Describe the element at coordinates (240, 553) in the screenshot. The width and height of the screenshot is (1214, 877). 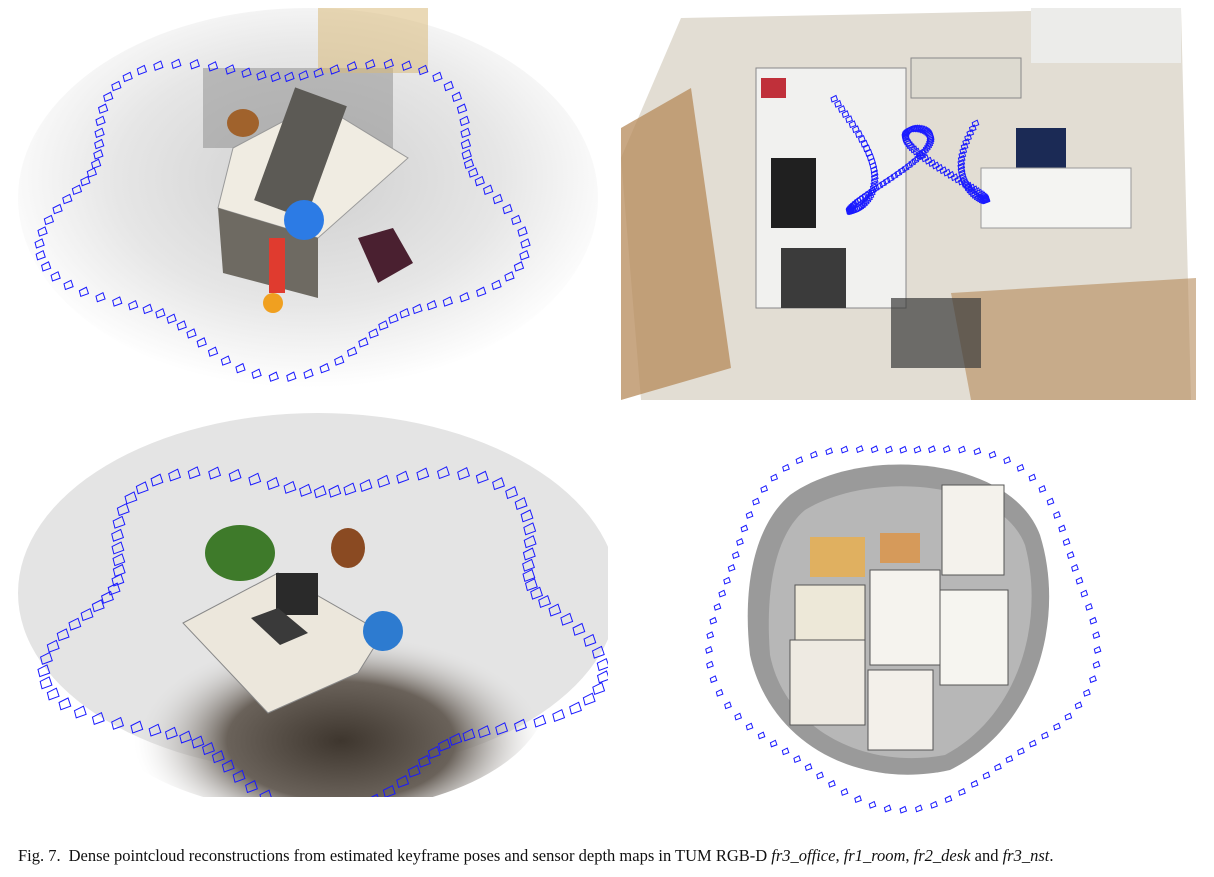
I see `plant` at that location.